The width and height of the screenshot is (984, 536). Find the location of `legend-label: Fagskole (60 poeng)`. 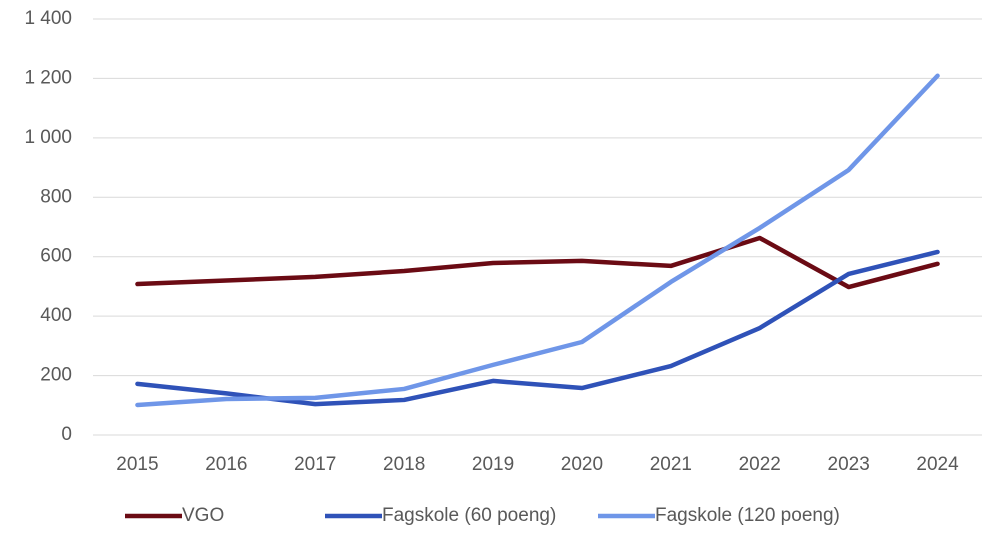

legend-label: Fagskole (60 poeng) is located at coordinates (469, 515).